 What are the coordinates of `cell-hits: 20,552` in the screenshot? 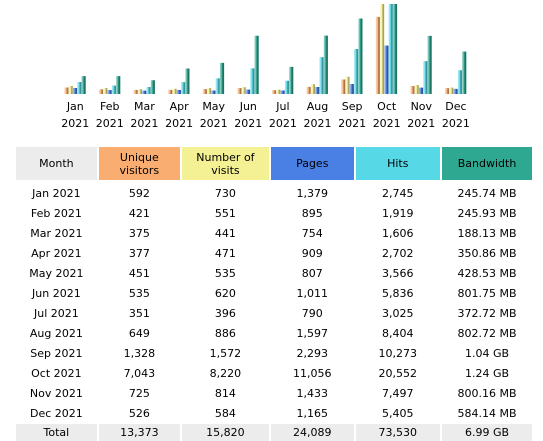 It's located at (398, 374).